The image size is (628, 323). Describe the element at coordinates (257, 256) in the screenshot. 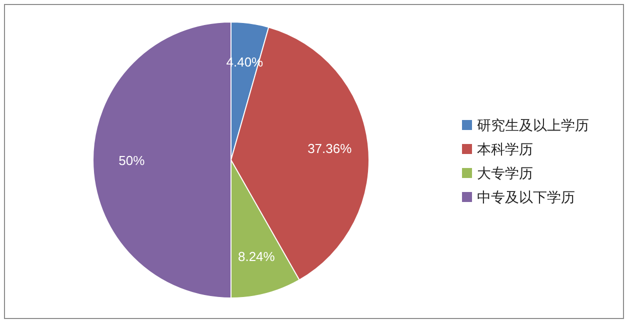

I see `data-label: 8.24%` at that location.